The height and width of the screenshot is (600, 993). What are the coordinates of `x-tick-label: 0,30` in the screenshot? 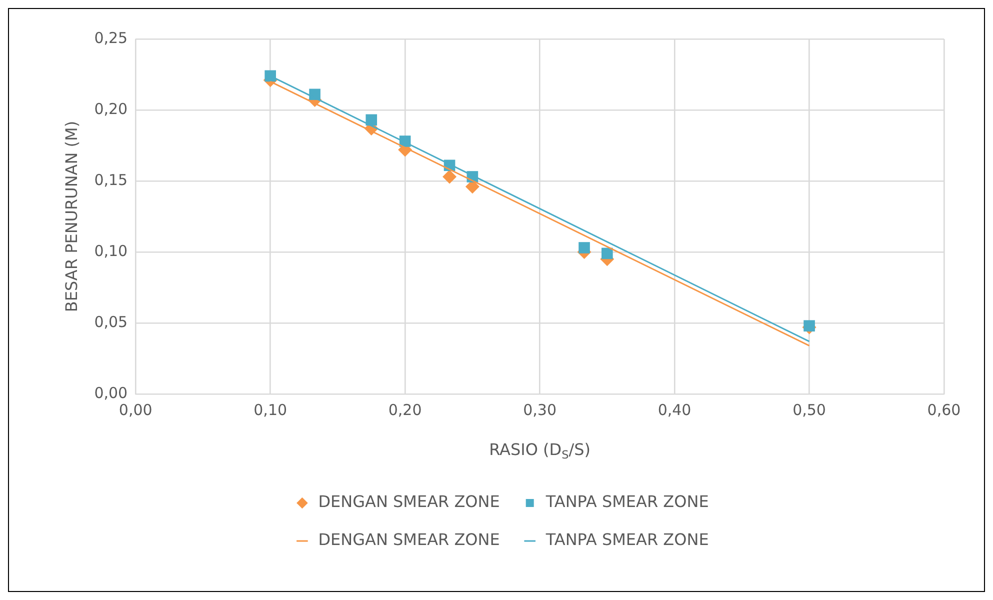 It's located at (539, 409).